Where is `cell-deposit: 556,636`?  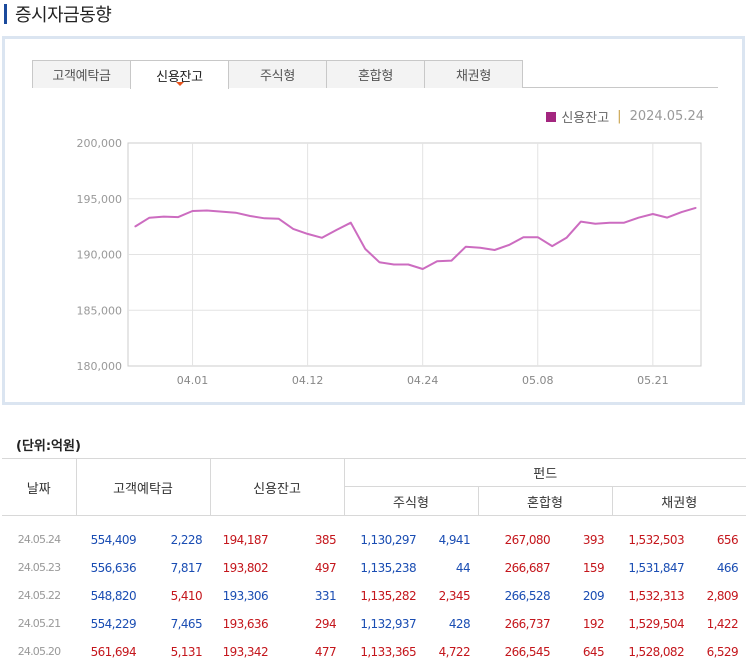 cell-deposit: 556,636 is located at coordinates (113, 567).